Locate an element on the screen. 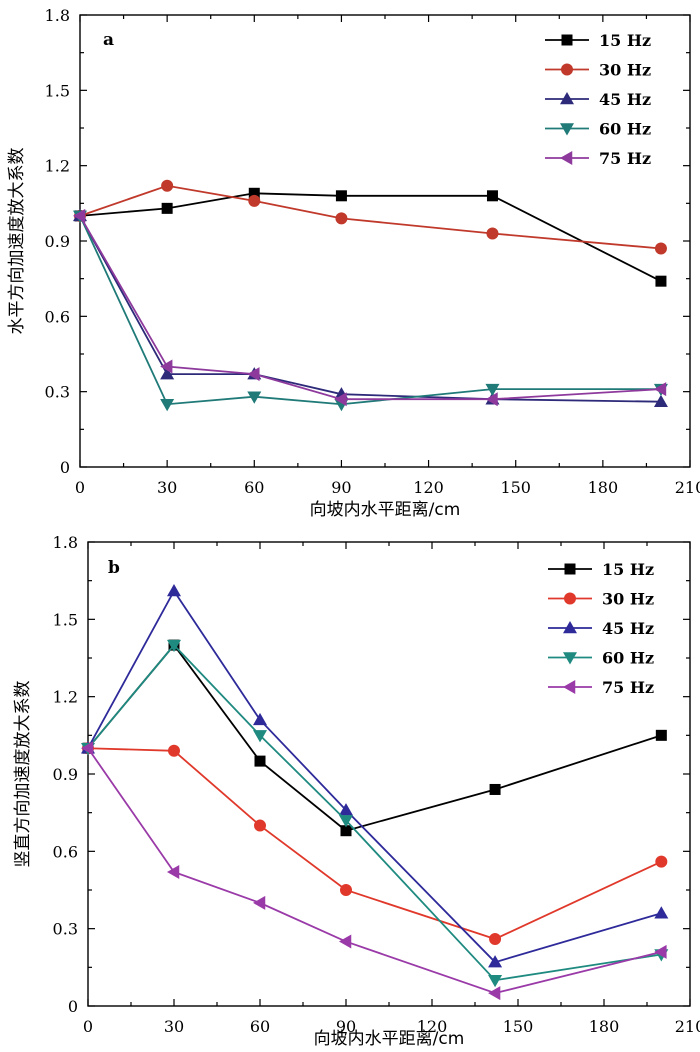  panel-label: a is located at coordinates (108, 40).